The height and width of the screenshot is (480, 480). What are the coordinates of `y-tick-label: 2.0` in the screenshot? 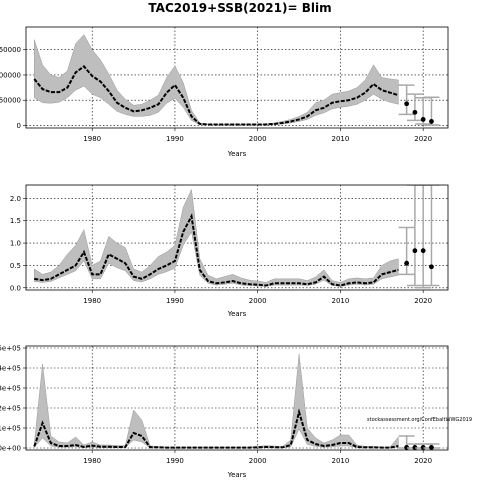 It's located at (15, 199).